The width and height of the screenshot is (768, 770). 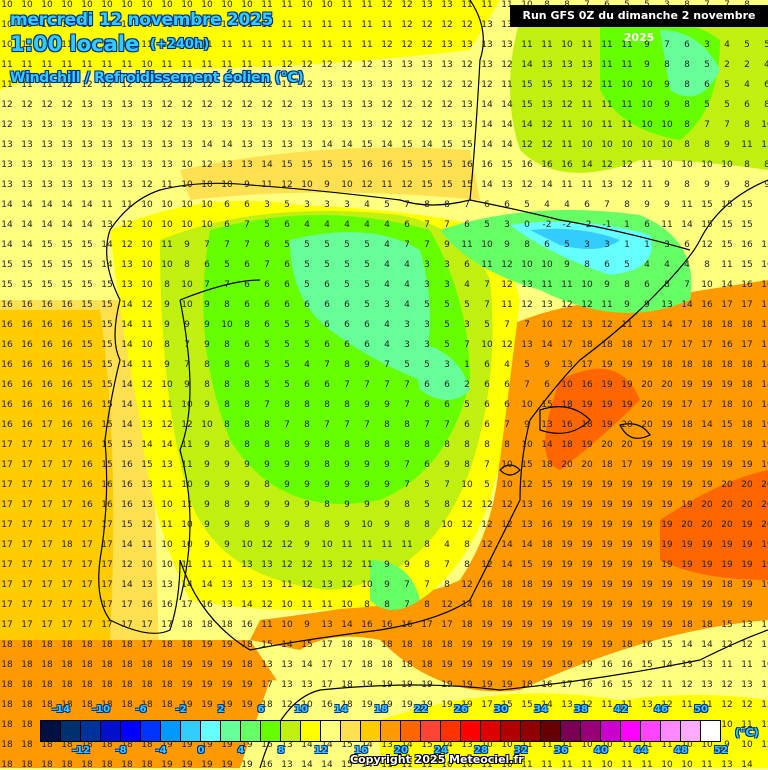 I want to click on legend-tick-label: 2, so click(x=221, y=709).